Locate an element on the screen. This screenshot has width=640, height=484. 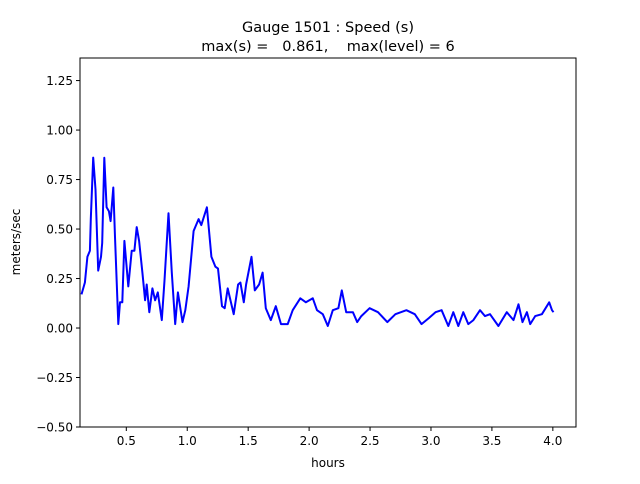
y-tick-label: 0.25 is located at coordinates (59, 279).